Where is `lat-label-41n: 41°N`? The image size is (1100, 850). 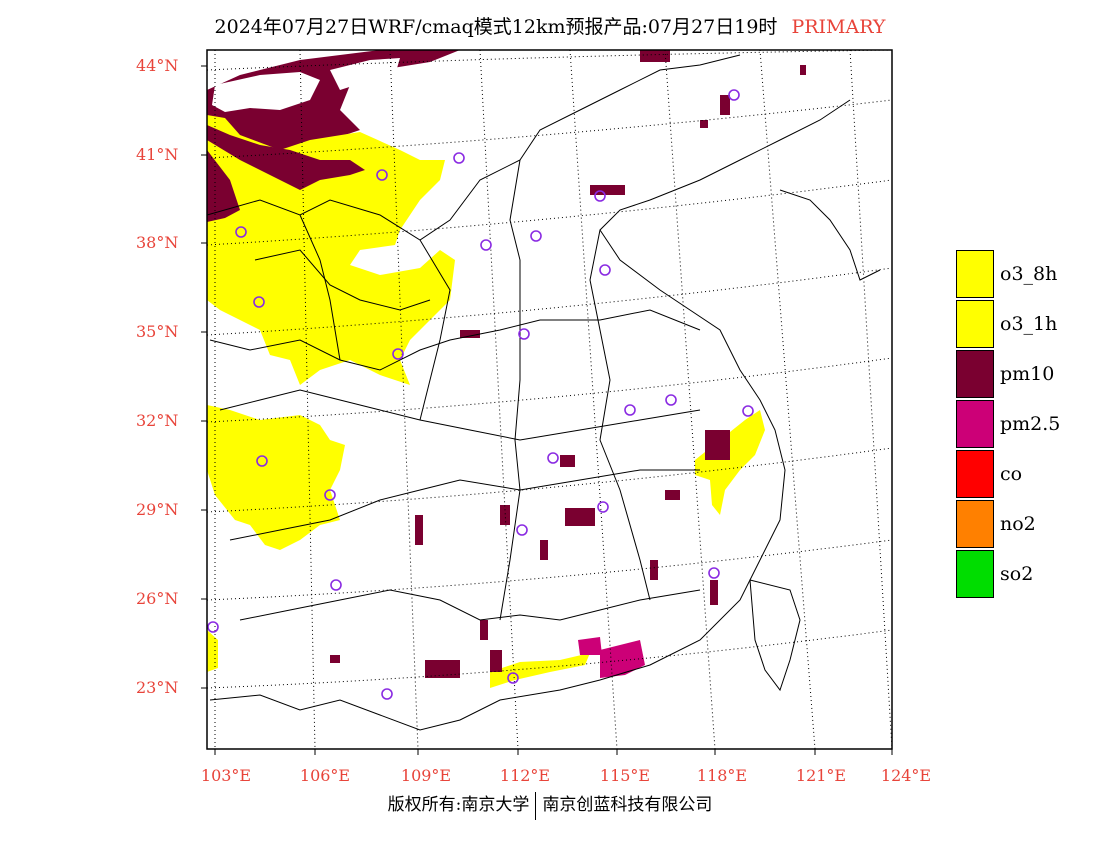 lat-label-41n: 41°N is located at coordinates (157, 154).